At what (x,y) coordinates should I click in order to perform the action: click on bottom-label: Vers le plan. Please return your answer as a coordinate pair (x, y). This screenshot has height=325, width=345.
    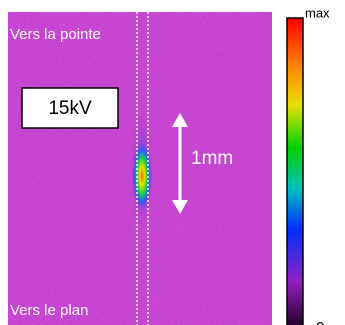
    Looking at the image, I should click on (49, 310).